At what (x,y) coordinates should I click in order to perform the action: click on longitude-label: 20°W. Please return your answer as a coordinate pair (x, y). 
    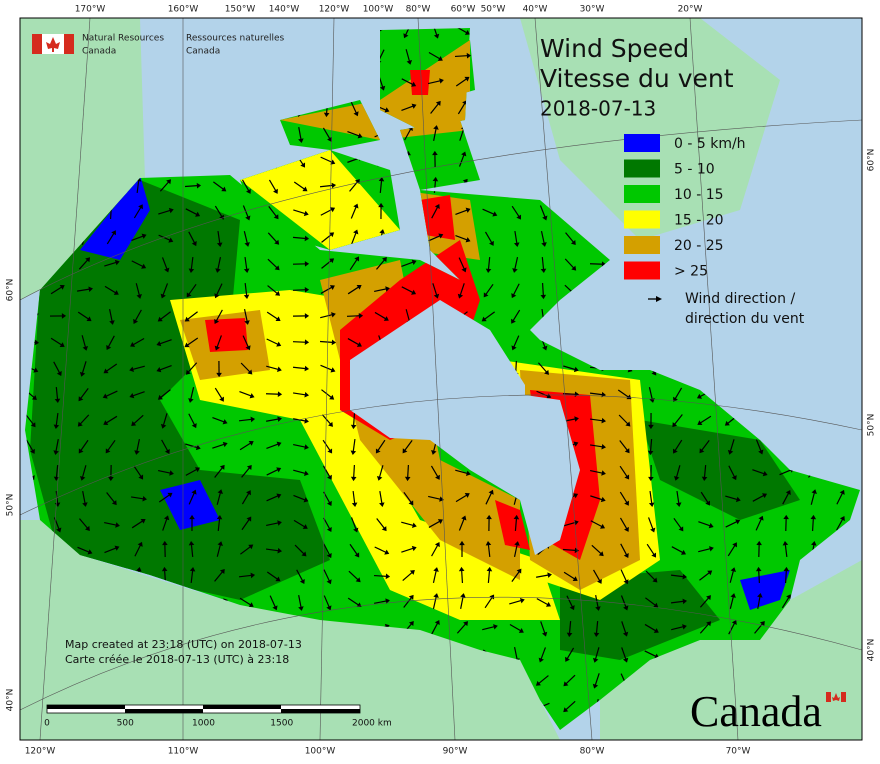
    Looking at the image, I should click on (690, 10).